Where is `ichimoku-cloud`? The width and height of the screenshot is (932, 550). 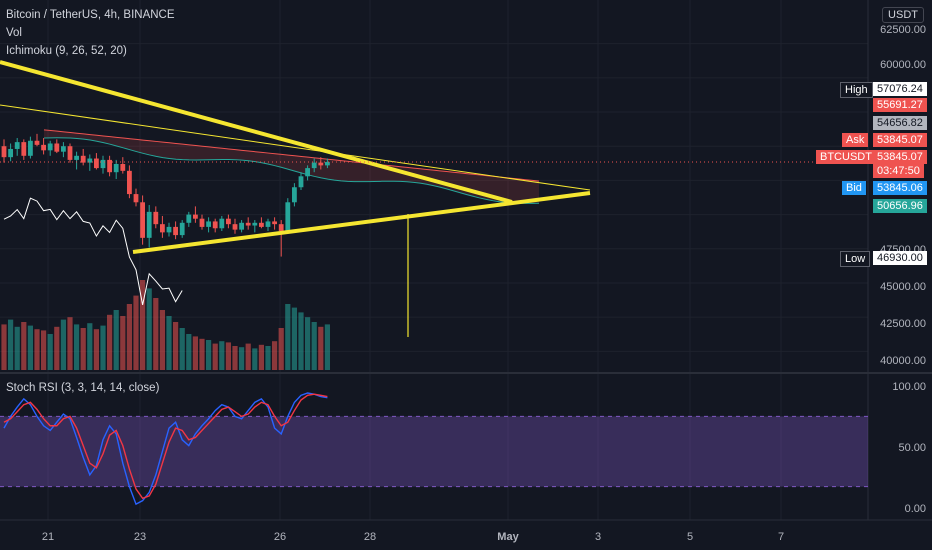 ichimoku-cloud is located at coordinates (291, 166).